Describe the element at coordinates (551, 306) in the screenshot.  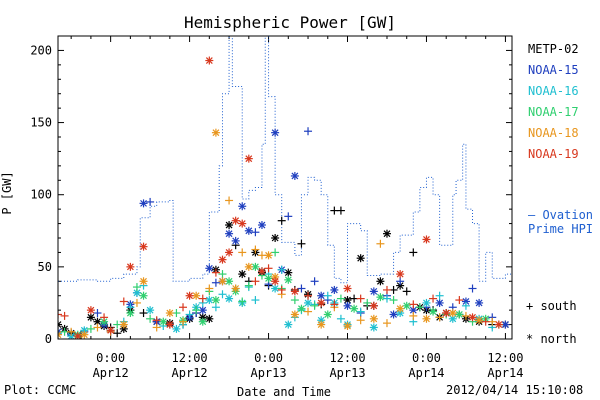
I see `south-marker-key: + south` at that location.